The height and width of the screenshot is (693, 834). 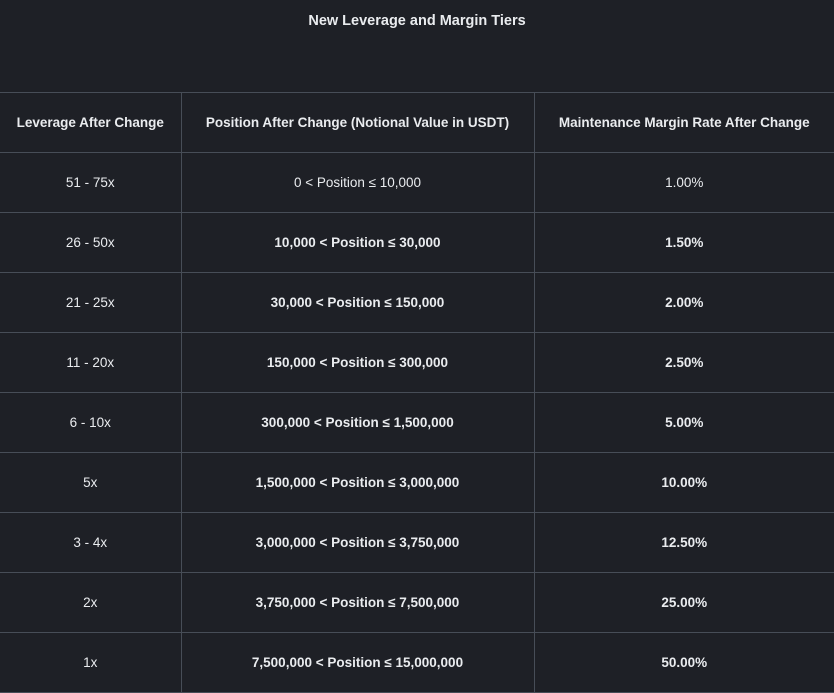 I want to click on leverage-cell: 1x, so click(x=91, y=662).